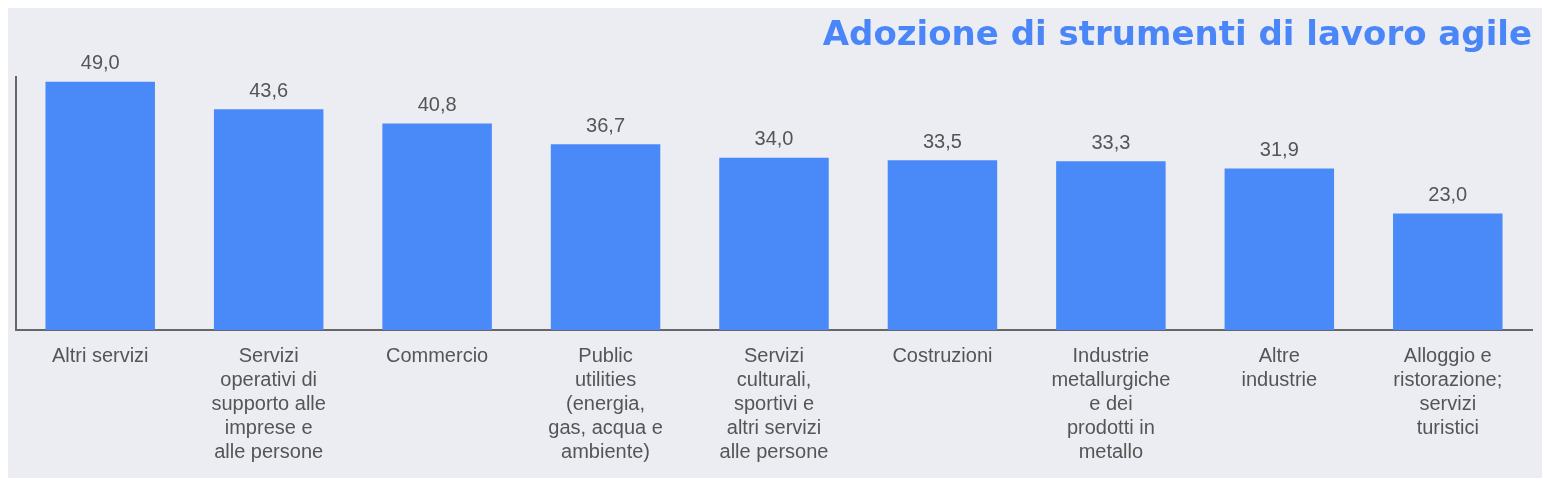 The width and height of the screenshot is (1550, 486). Describe the element at coordinates (606, 124) in the screenshot. I see `data-label: 36,7` at that location.